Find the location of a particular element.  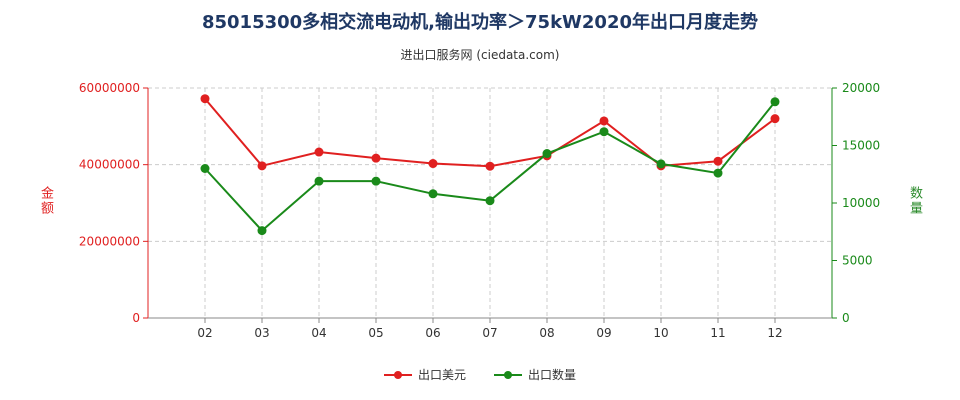

x-tick-label: 08 is located at coordinates (546, 333).